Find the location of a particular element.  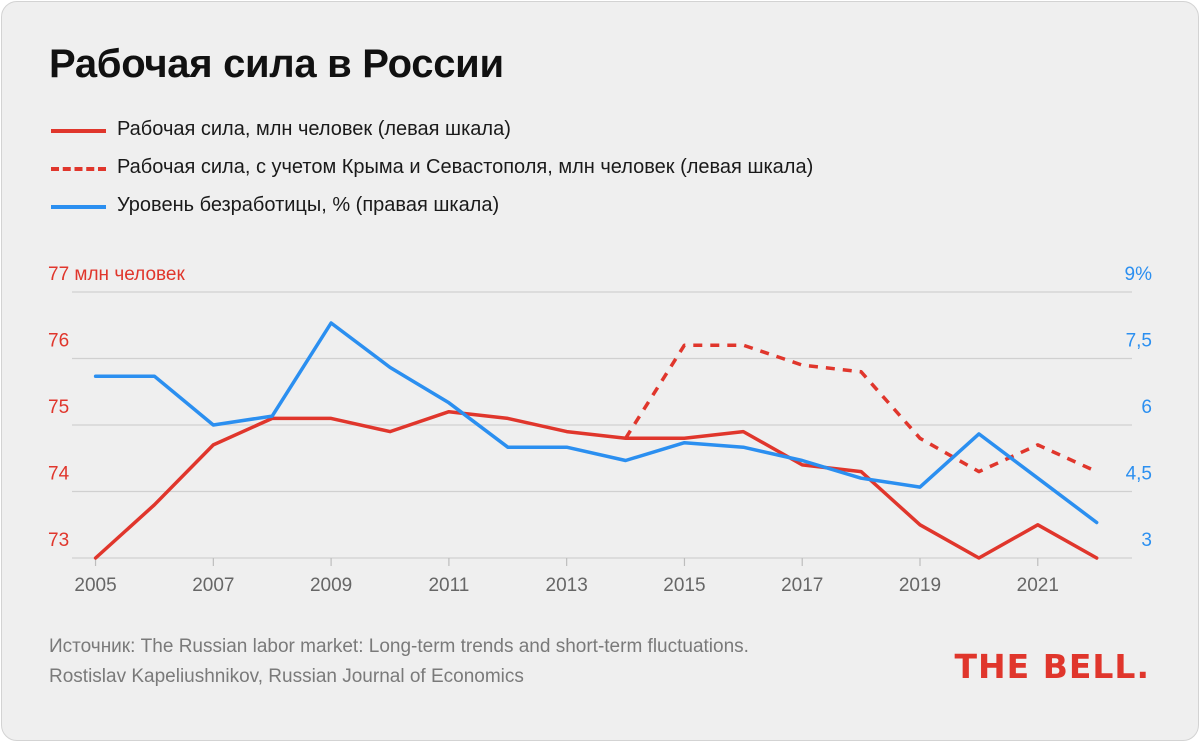

x-tick-label: 2013 is located at coordinates (567, 585).